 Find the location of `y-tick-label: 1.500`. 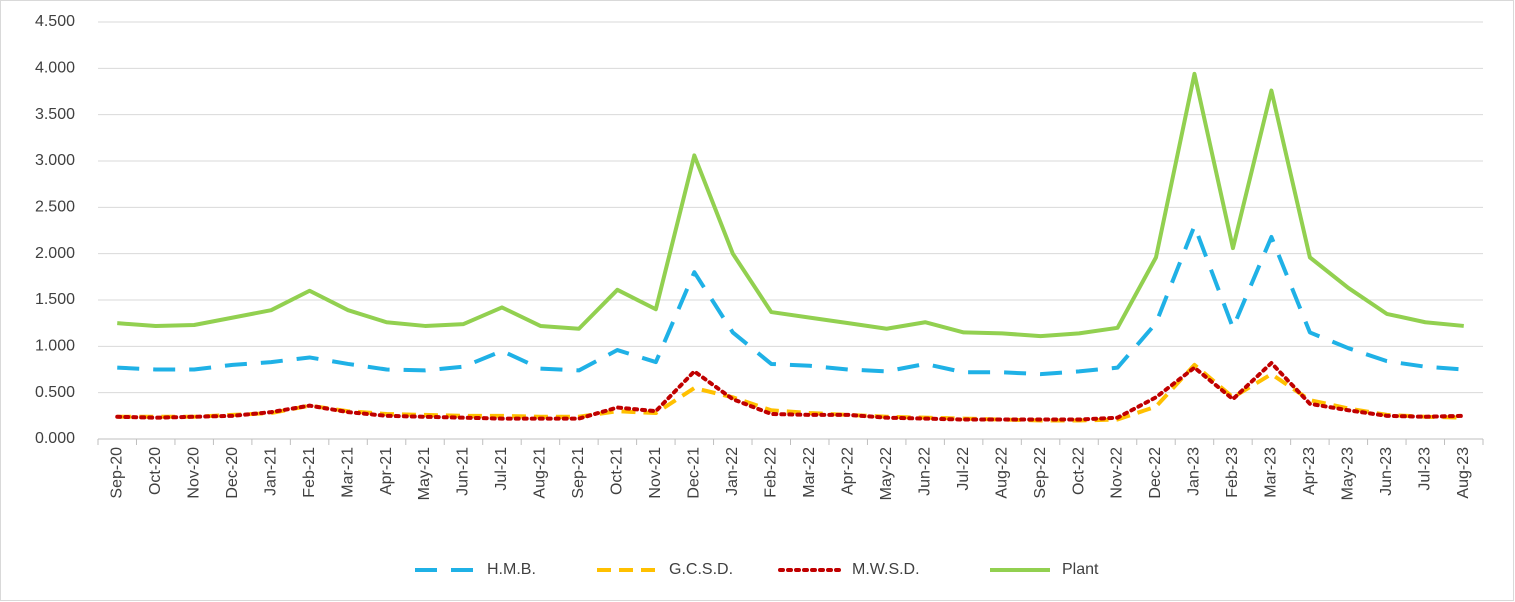

y-tick-label: 1.500 is located at coordinates (55, 299).